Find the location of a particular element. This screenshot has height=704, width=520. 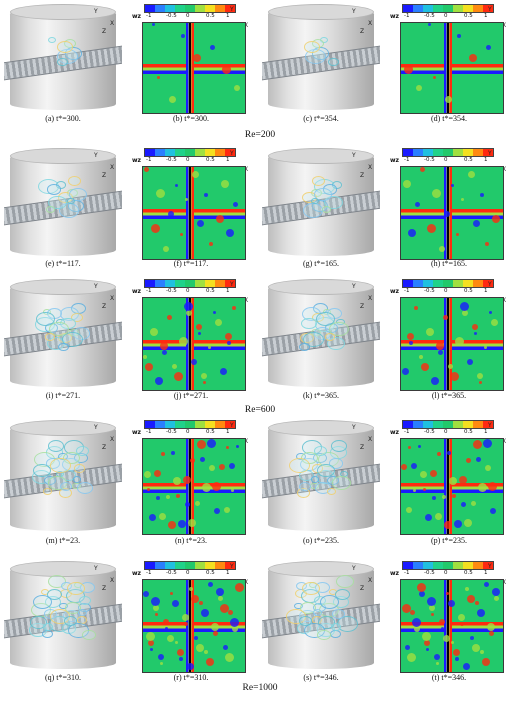

figure-panel: Y X Z (a) t*=300. is located at coordinates (63, 65).